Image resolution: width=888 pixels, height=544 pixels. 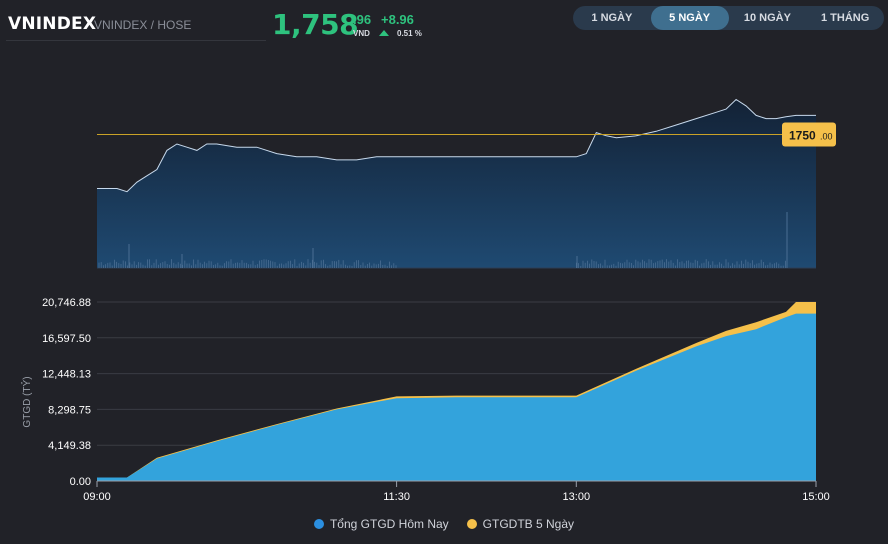 I want to click on index-exchange: VNINDEX / HOSE, so click(x=143, y=25).